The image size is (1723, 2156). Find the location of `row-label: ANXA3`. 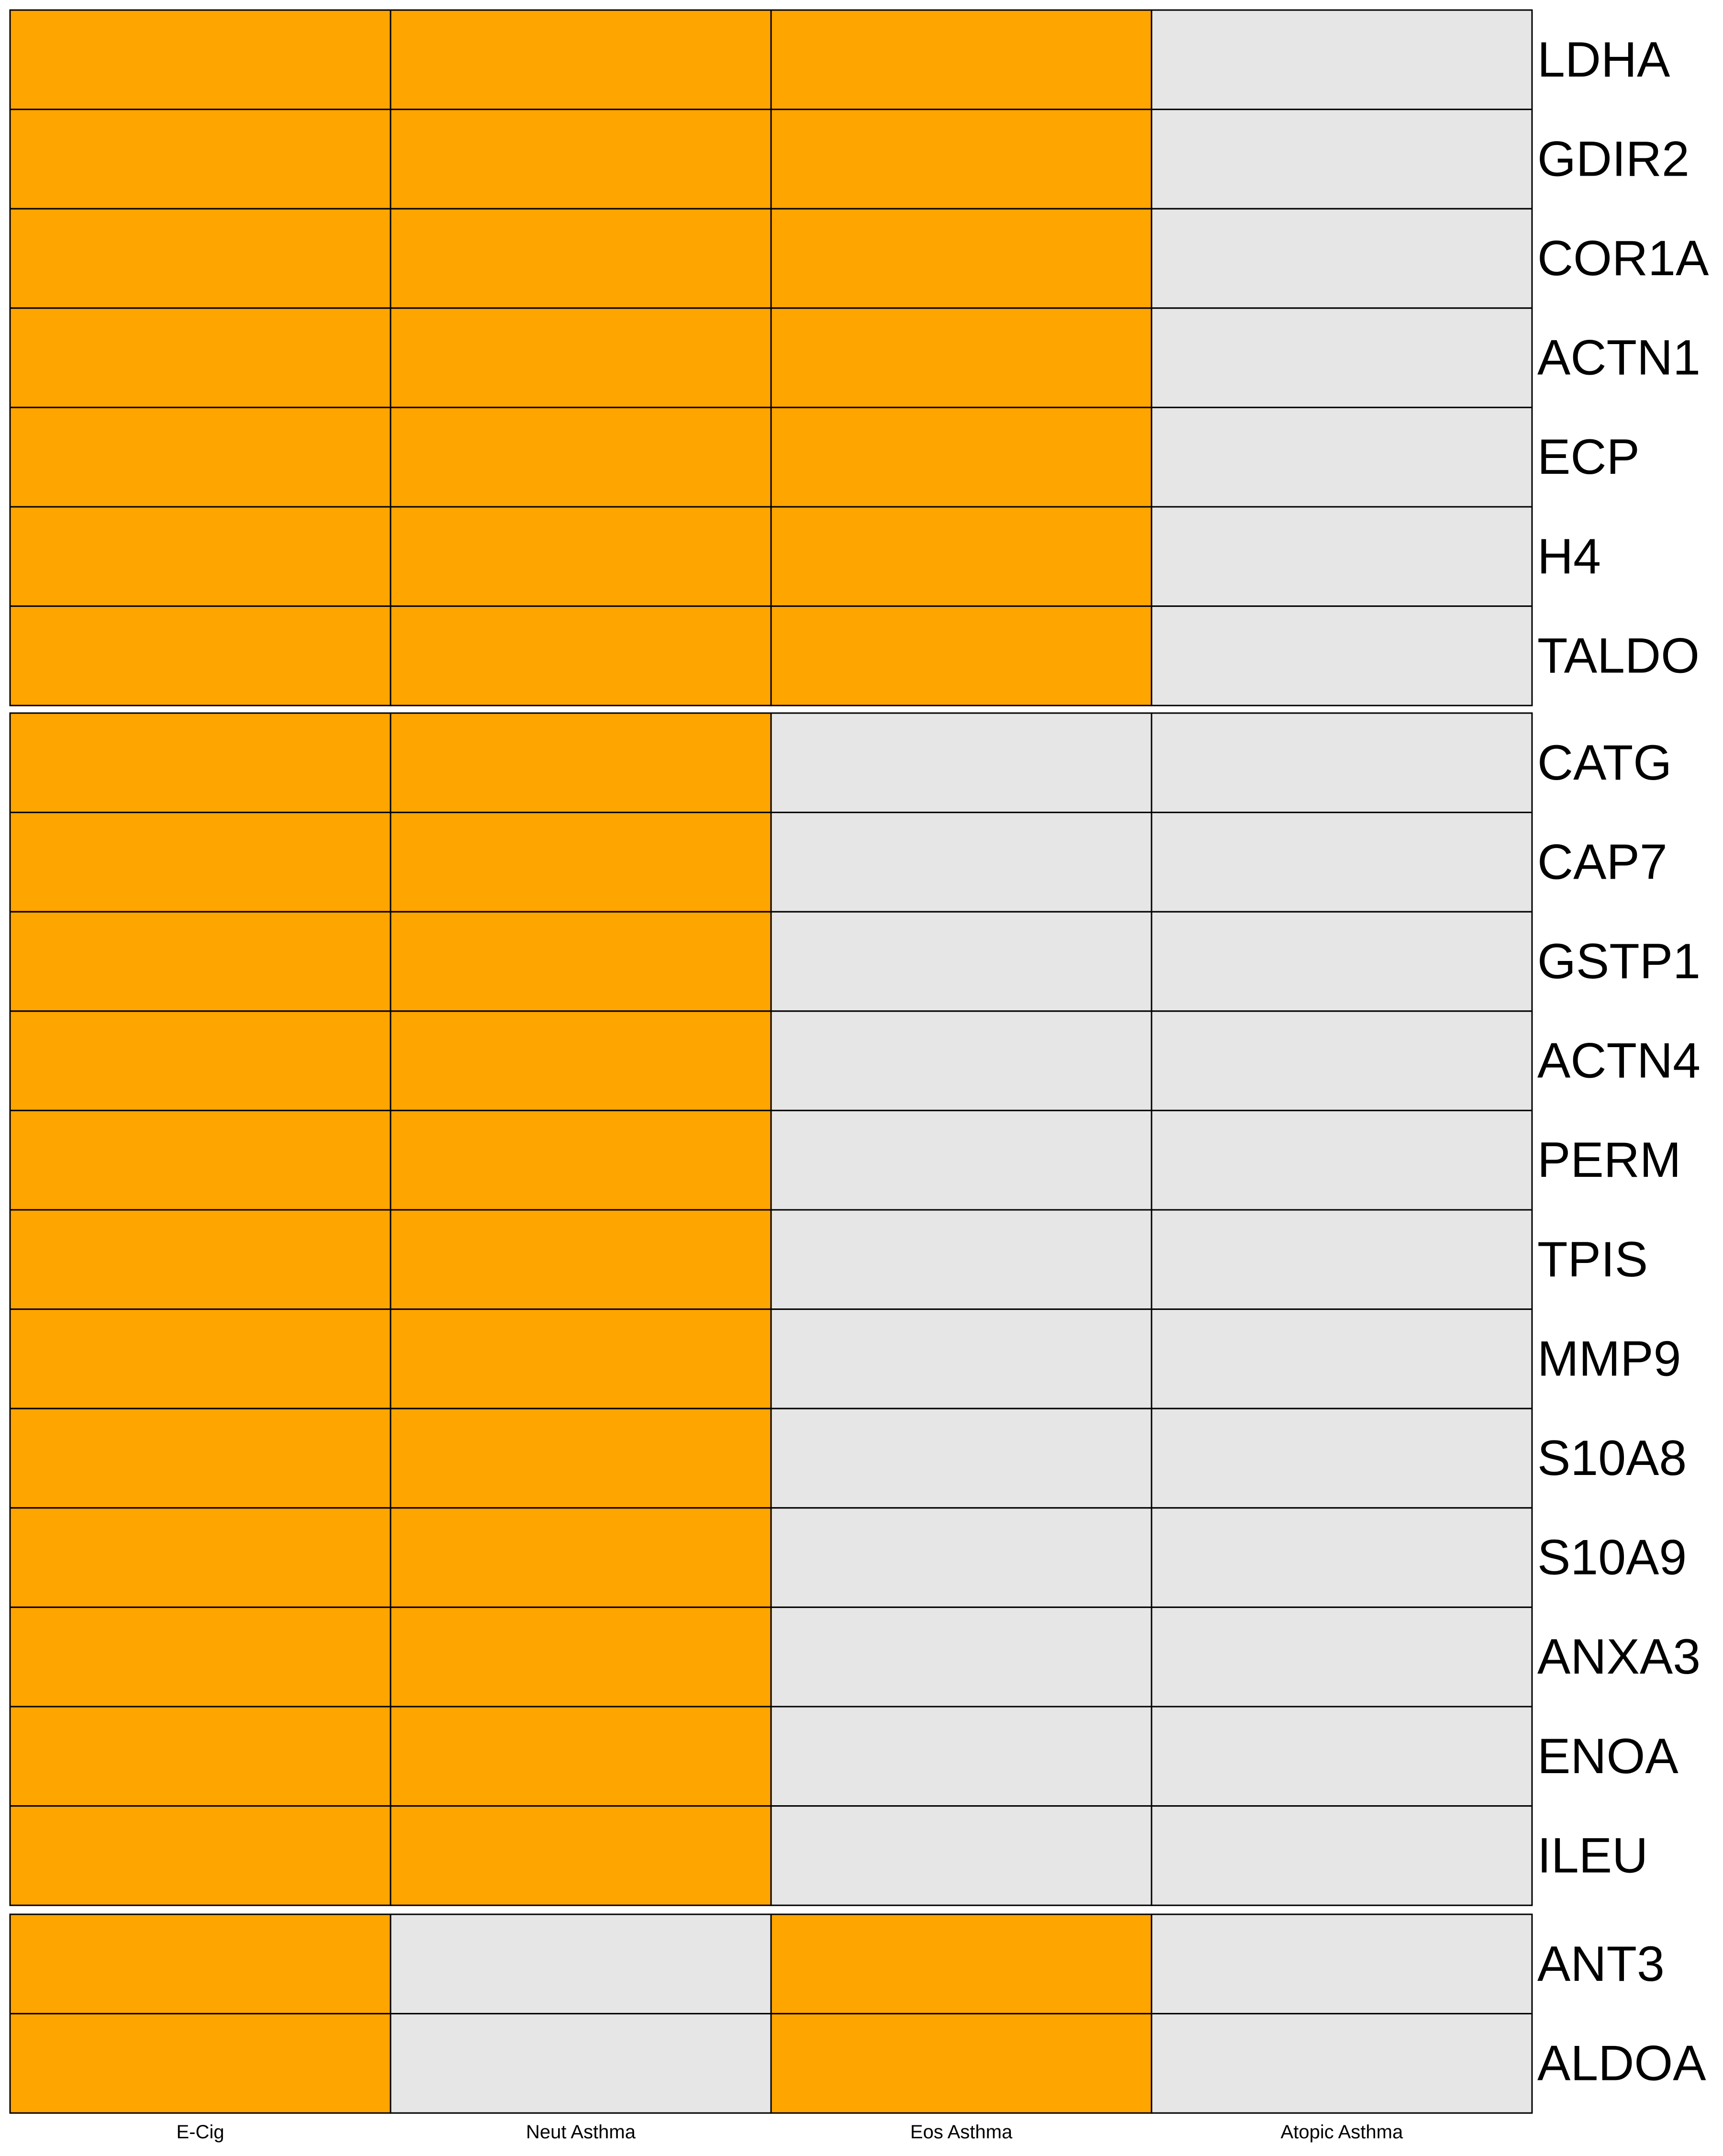

row-label: ANXA3 is located at coordinates (1619, 1657).